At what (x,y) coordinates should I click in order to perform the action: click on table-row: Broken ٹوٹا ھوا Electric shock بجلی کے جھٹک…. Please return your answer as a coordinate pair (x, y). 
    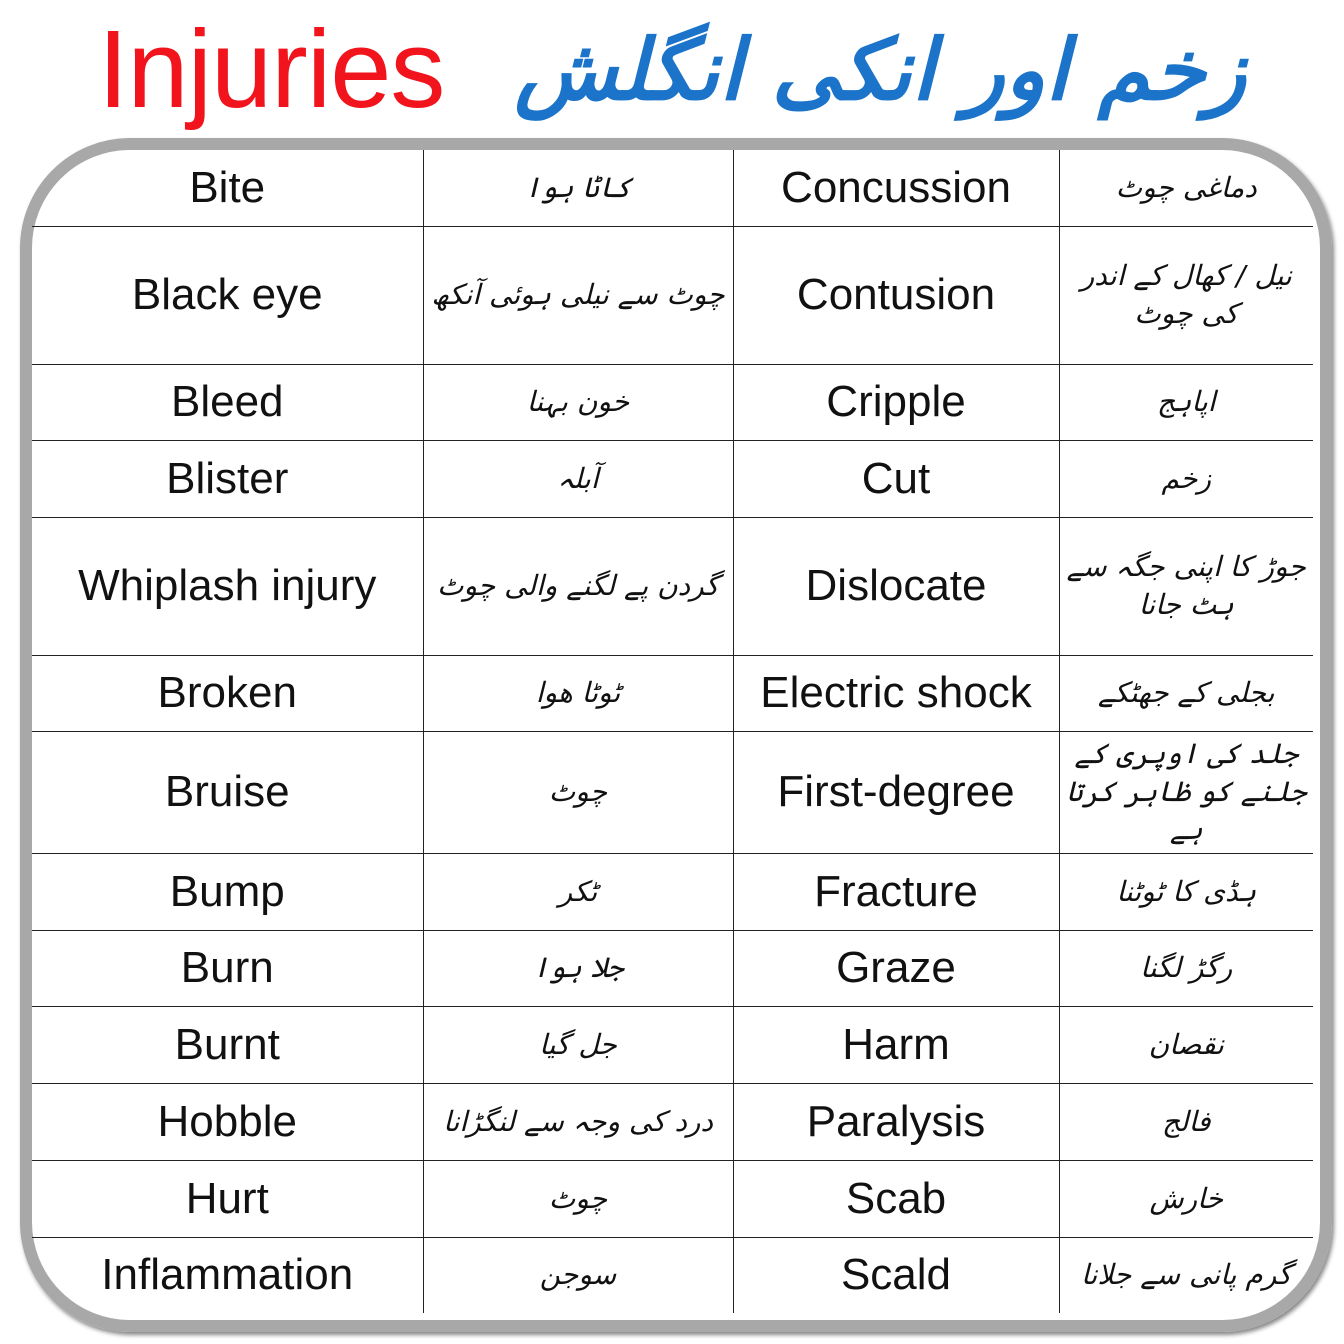
    Looking at the image, I should click on (672, 693).